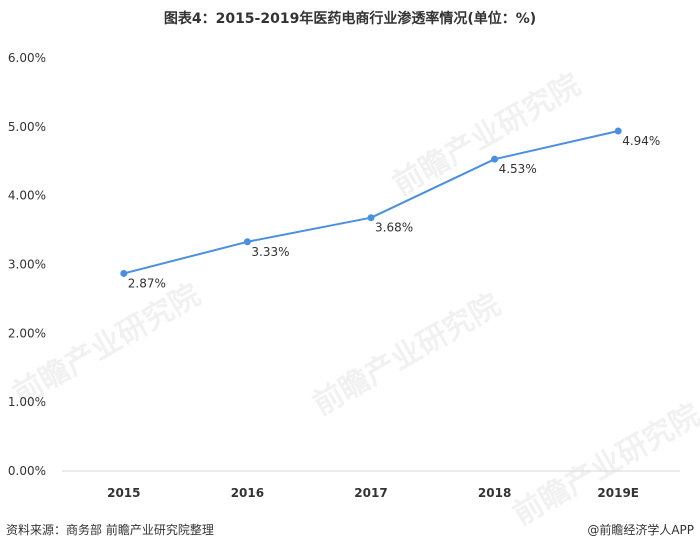 This screenshot has height=547, width=700. I want to click on x-tick-label: 2019E, so click(618, 493).